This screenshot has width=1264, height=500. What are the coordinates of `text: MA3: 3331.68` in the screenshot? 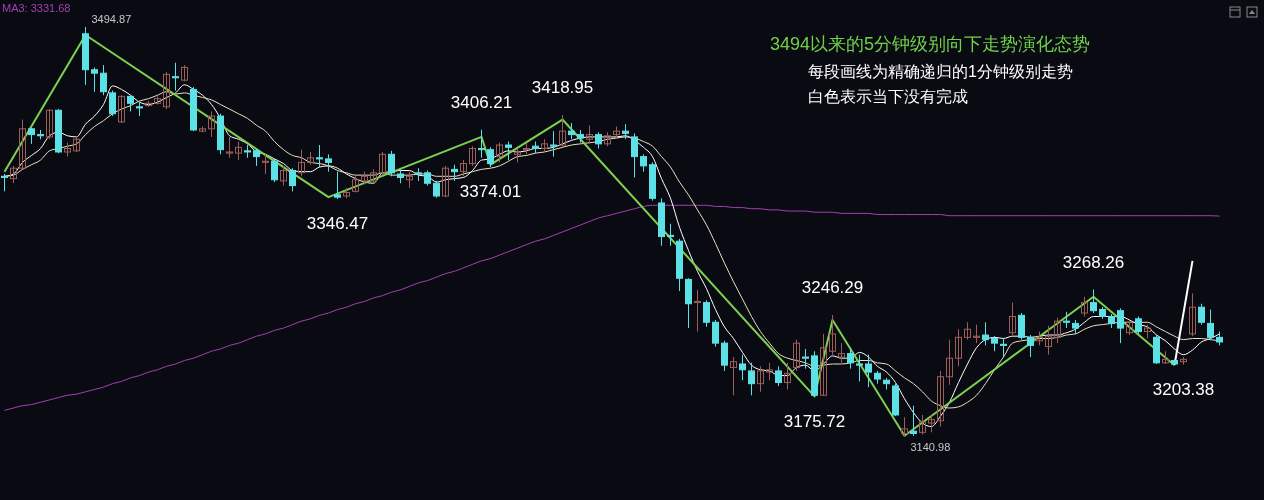 It's located at (36, 8).